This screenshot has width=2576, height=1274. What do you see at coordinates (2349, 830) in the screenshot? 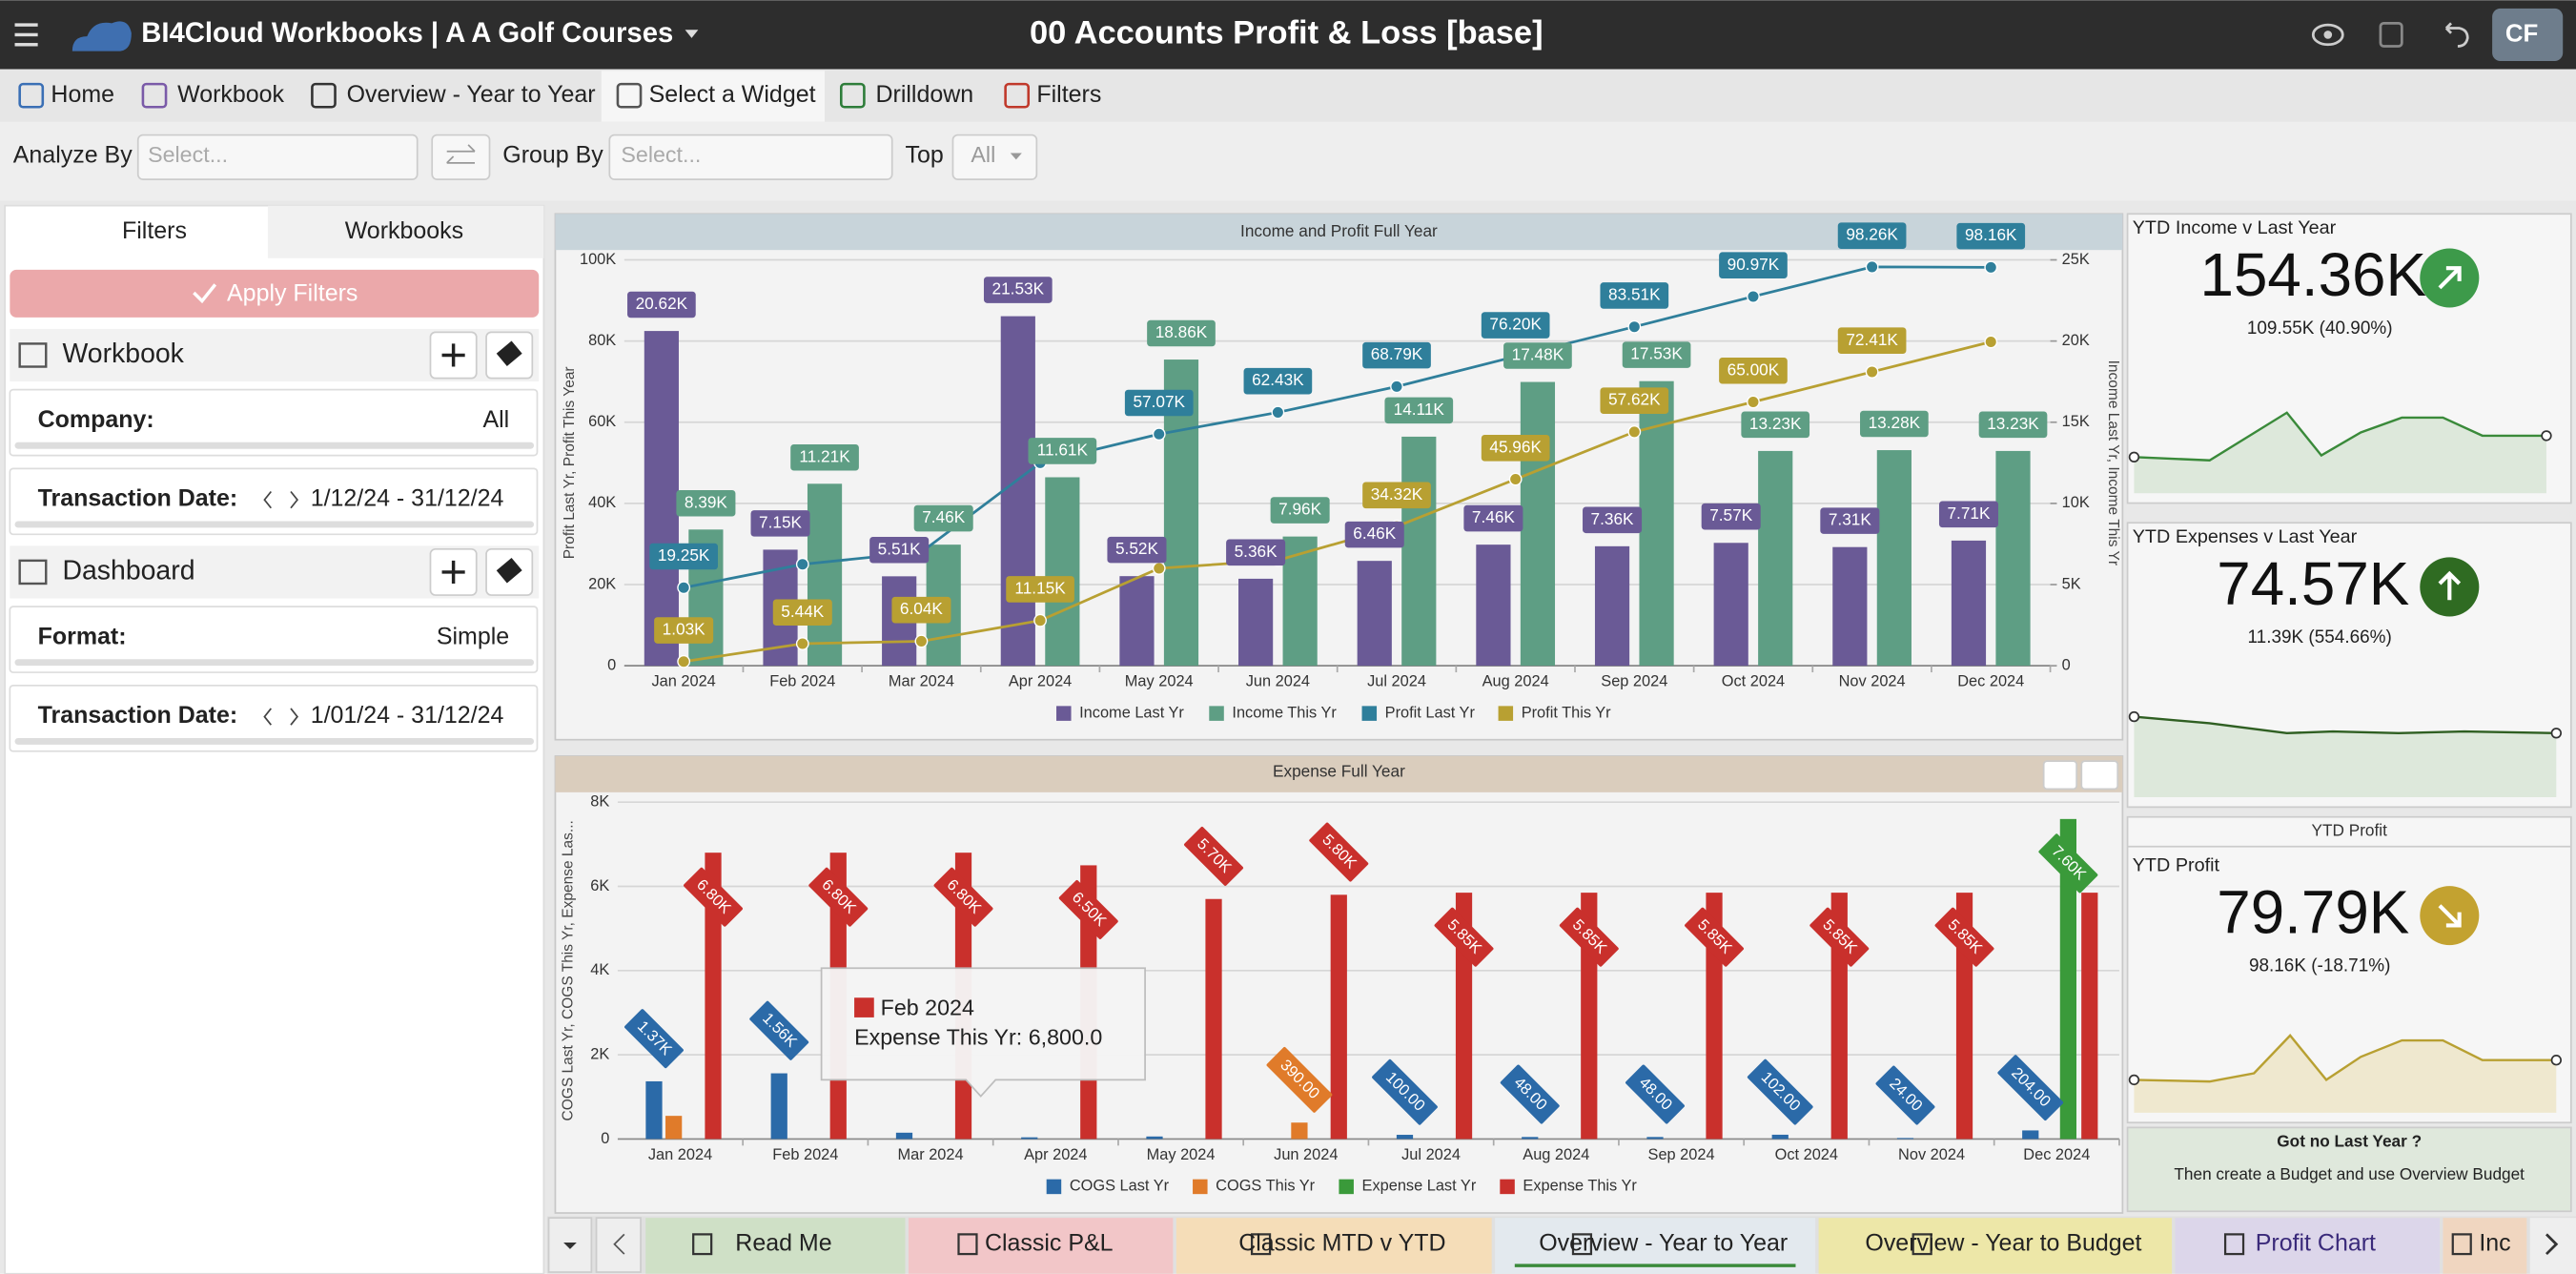
I see `kpi-header: YTD Profit` at bounding box center [2349, 830].